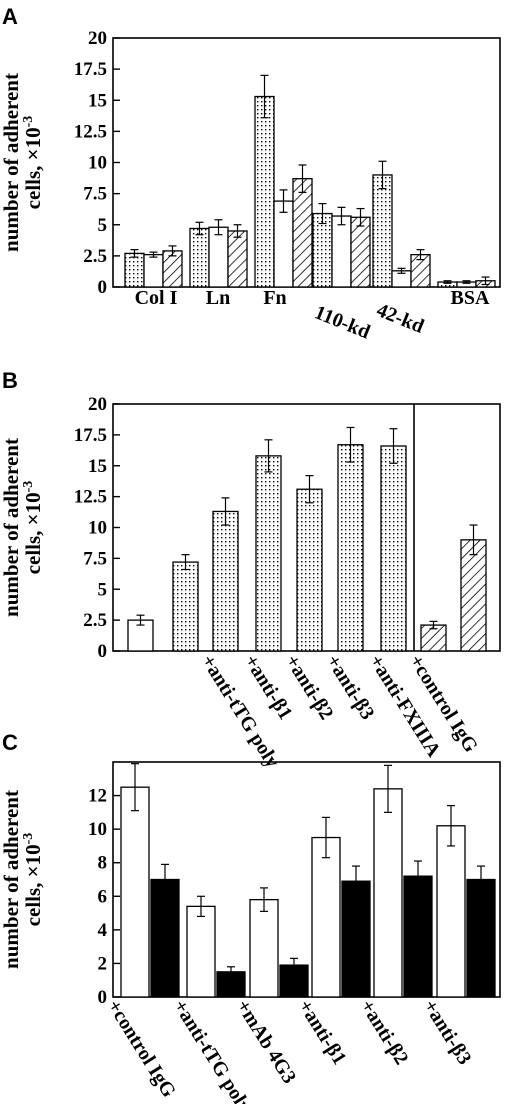 The height and width of the screenshot is (1104, 520). What do you see at coordinates (342, 322) in the screenshot?
I see `category-label: 110-kd` at bounding box center [342, 322].